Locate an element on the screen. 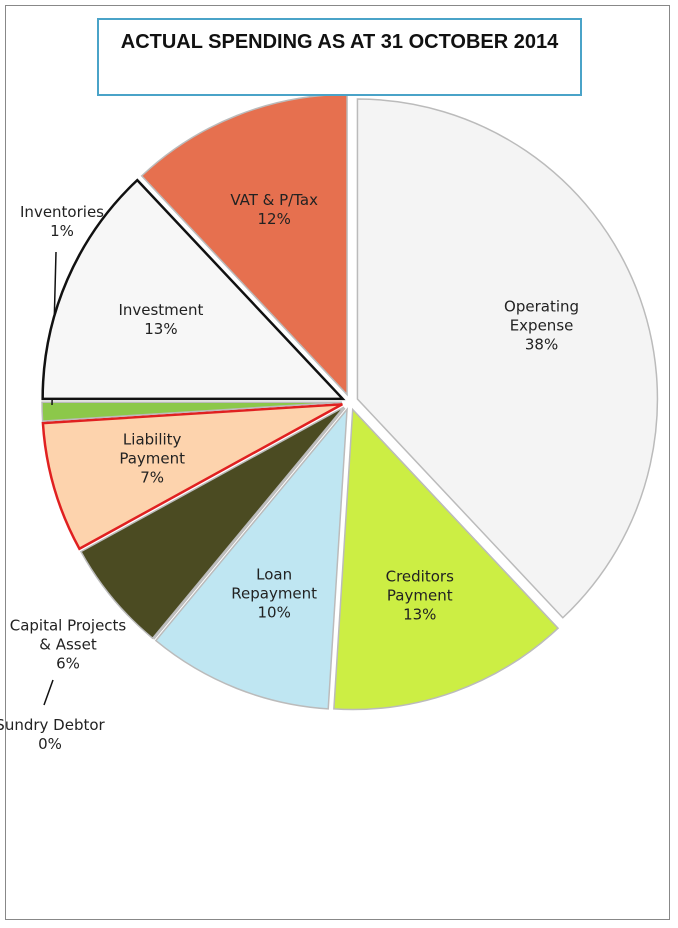 Image resolution: width=678 pixels, height=928 pixels. slice-label: Sundry Debtor 0% is located at coordinates (52, 735).